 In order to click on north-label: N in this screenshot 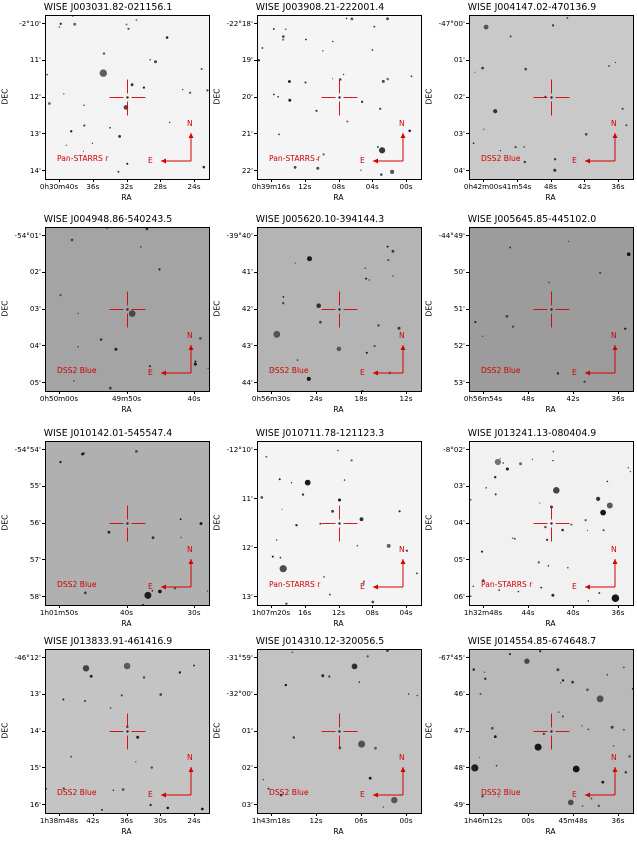, I will do `click(614, 549)`.